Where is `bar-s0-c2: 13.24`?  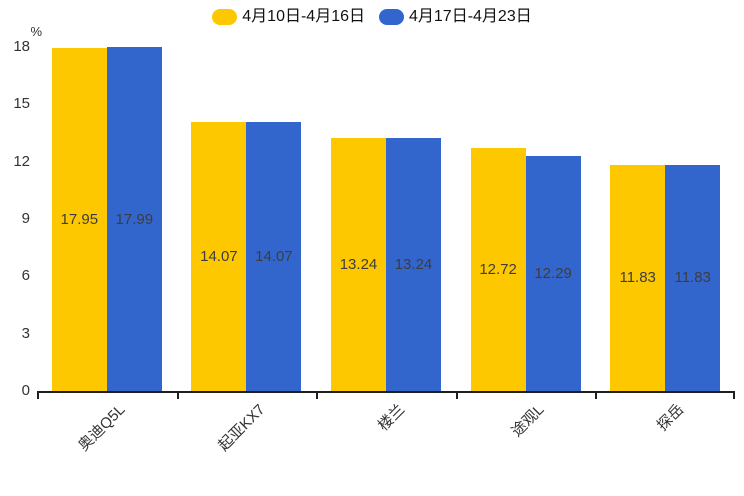
bar-s0-c2: 13.24 is located at coordinates (358, 264).